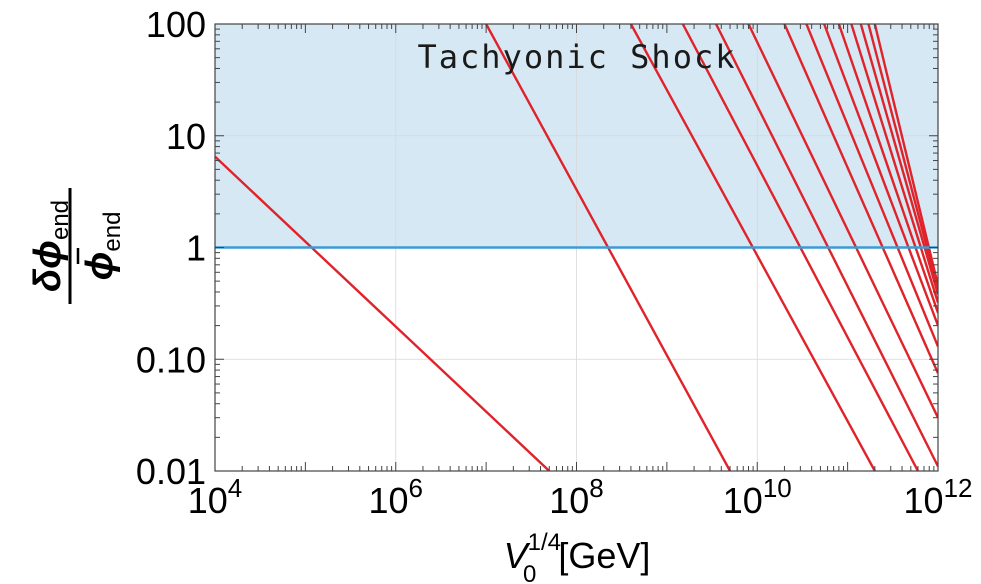  What do you see at coordinates (604, 555) in the screenshot?
I see `x-axis-label-unit: [GeV]` at bounding box center [604, 555].